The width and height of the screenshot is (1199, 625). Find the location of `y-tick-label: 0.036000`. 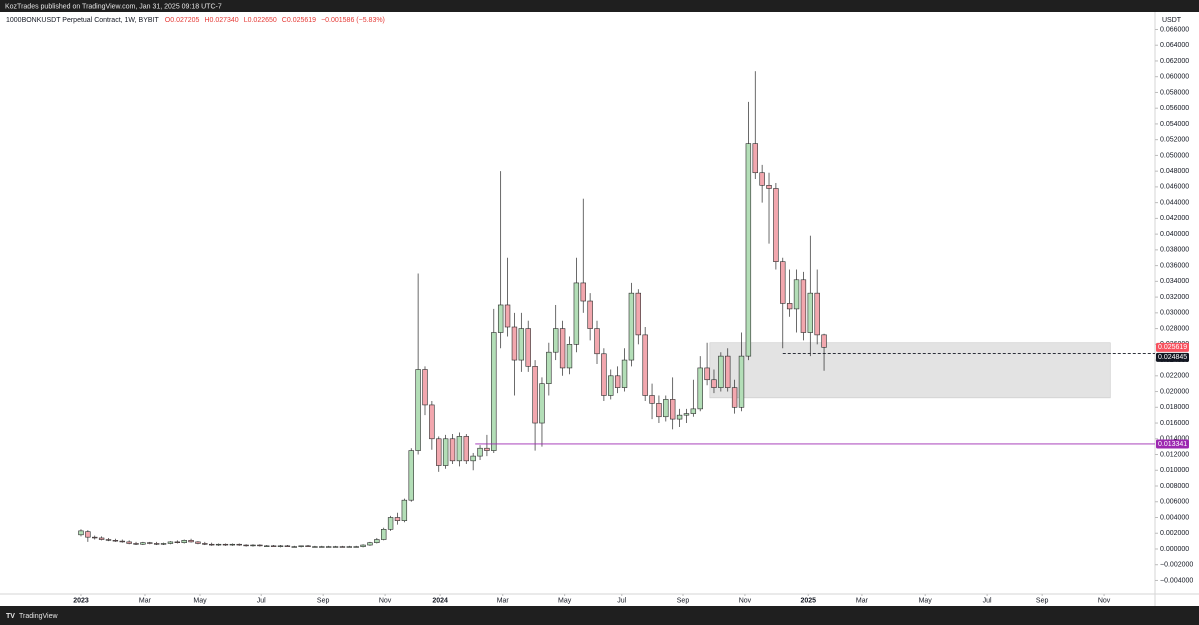

y-tick-label: 0.036000 is located at coordinates (1174, 265).